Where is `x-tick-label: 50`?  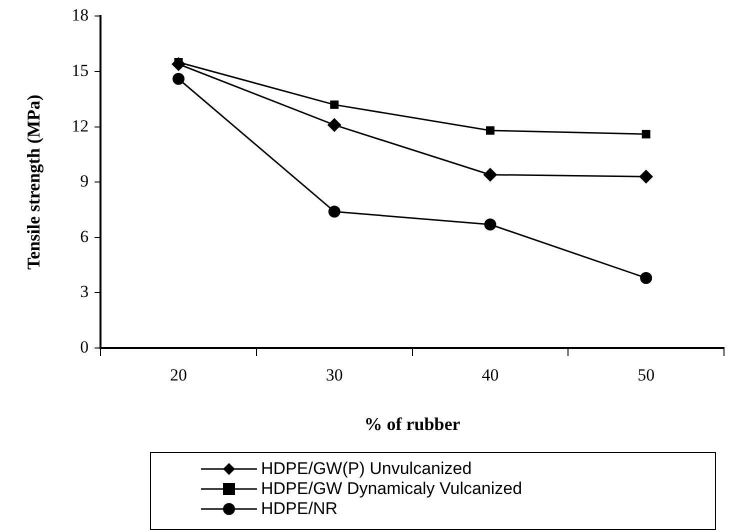 x-tick-label: 50 is located at coordinates (646, 375).